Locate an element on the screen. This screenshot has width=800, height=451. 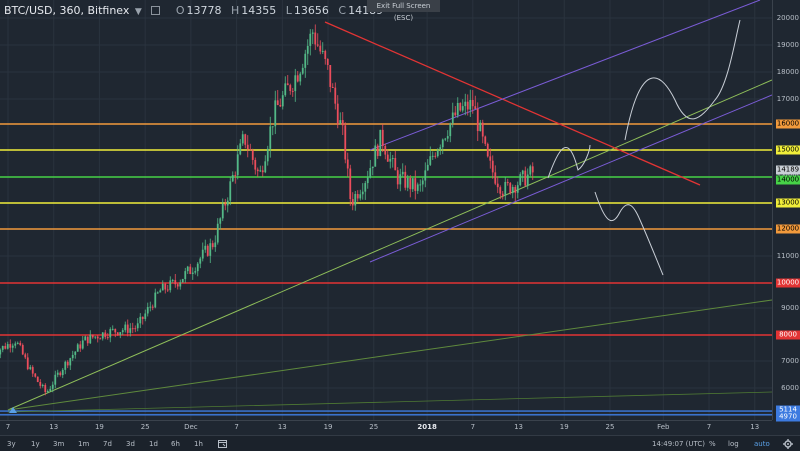
visibility-square-icon is located at coordinates (156, 10).